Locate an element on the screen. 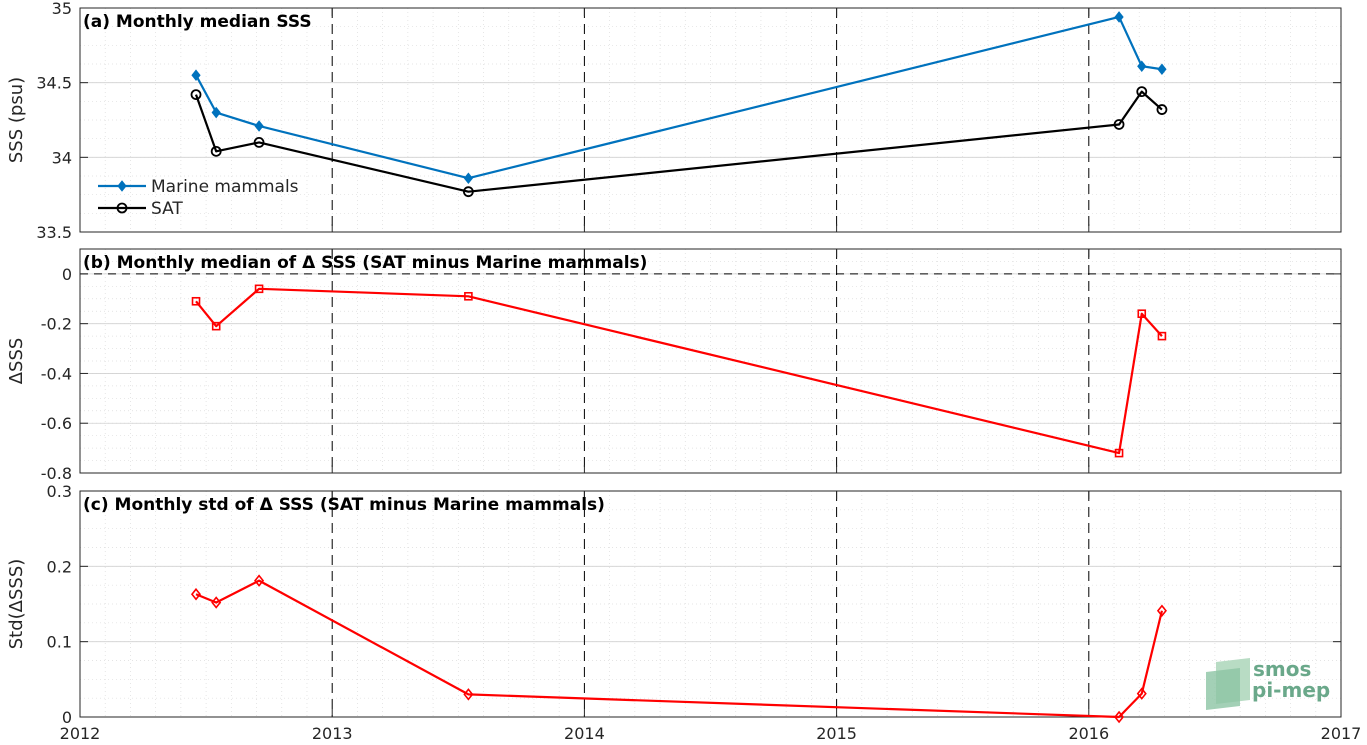 This screenshot has width=1367, height=745. y-axis-label: ΔSSS is located at coordinates (16, 361).